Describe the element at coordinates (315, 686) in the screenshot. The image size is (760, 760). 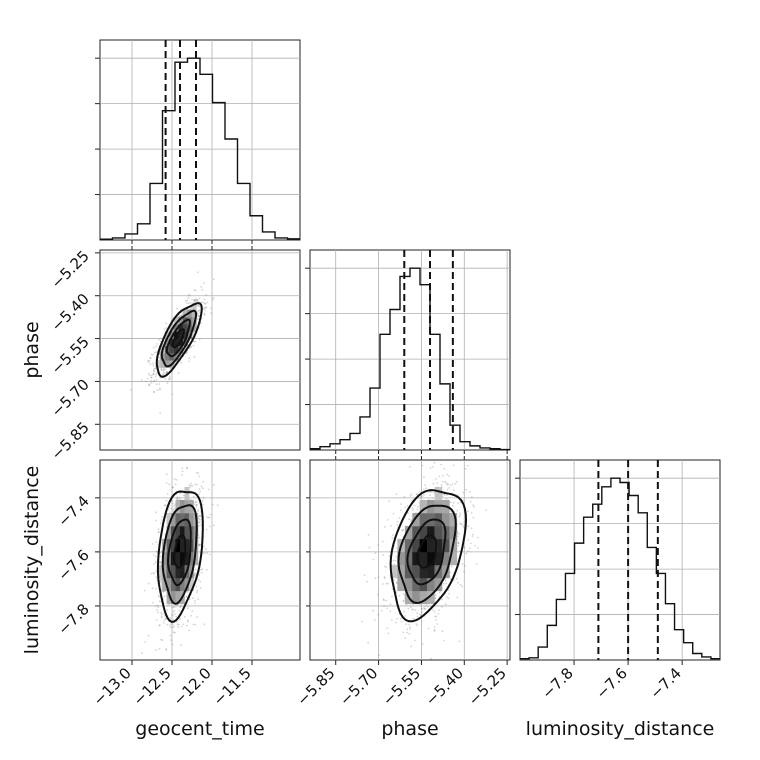
I see `x-tick-label: −5.85` at that location.